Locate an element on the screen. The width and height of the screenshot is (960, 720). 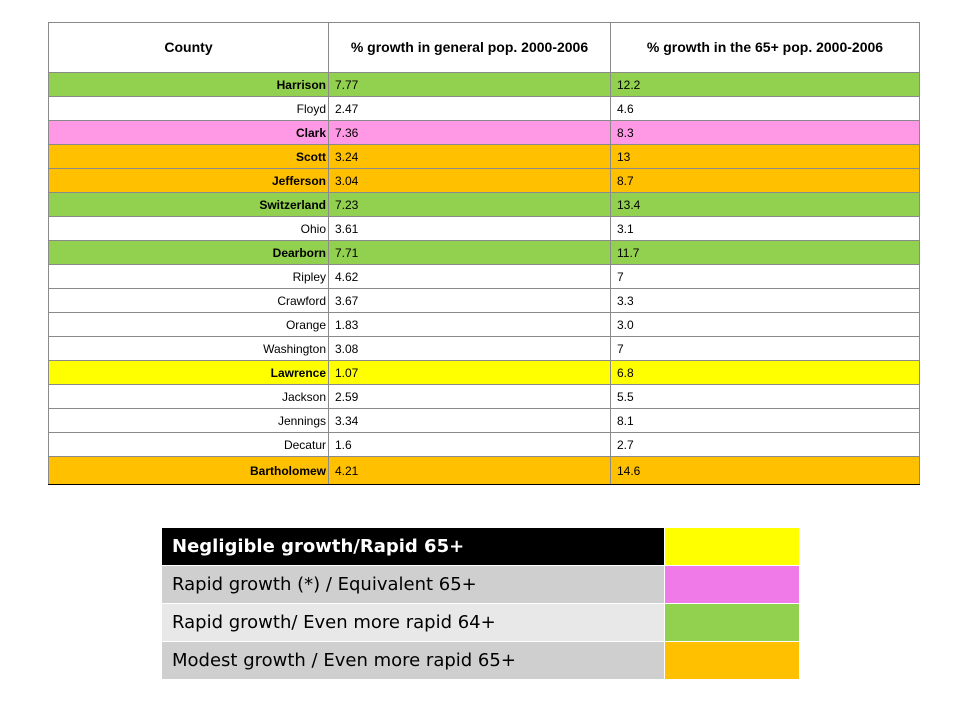
senior-growth-cell: 3.3 is located at coordinates (765, 300).